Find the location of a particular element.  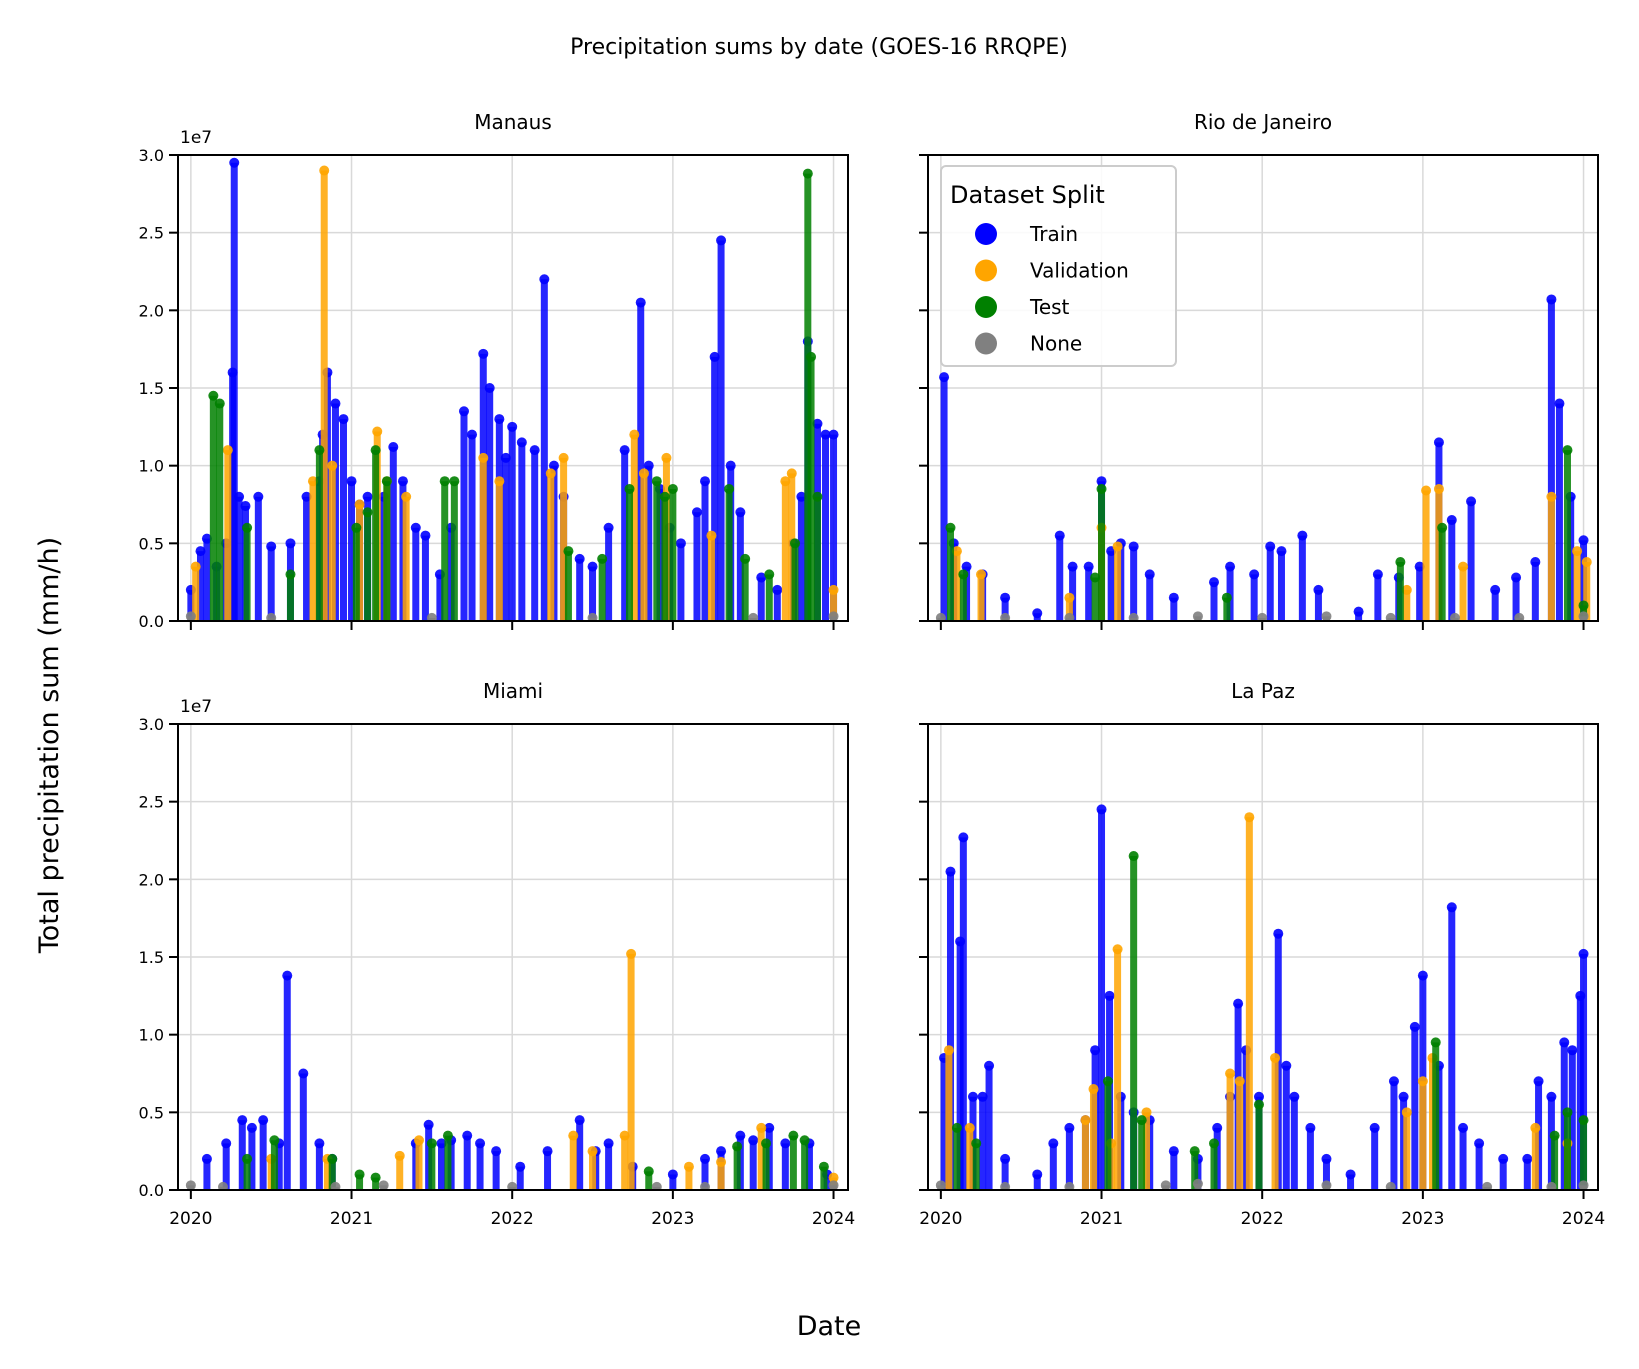

plot-area-manaus is located at coordinates (512, 389).